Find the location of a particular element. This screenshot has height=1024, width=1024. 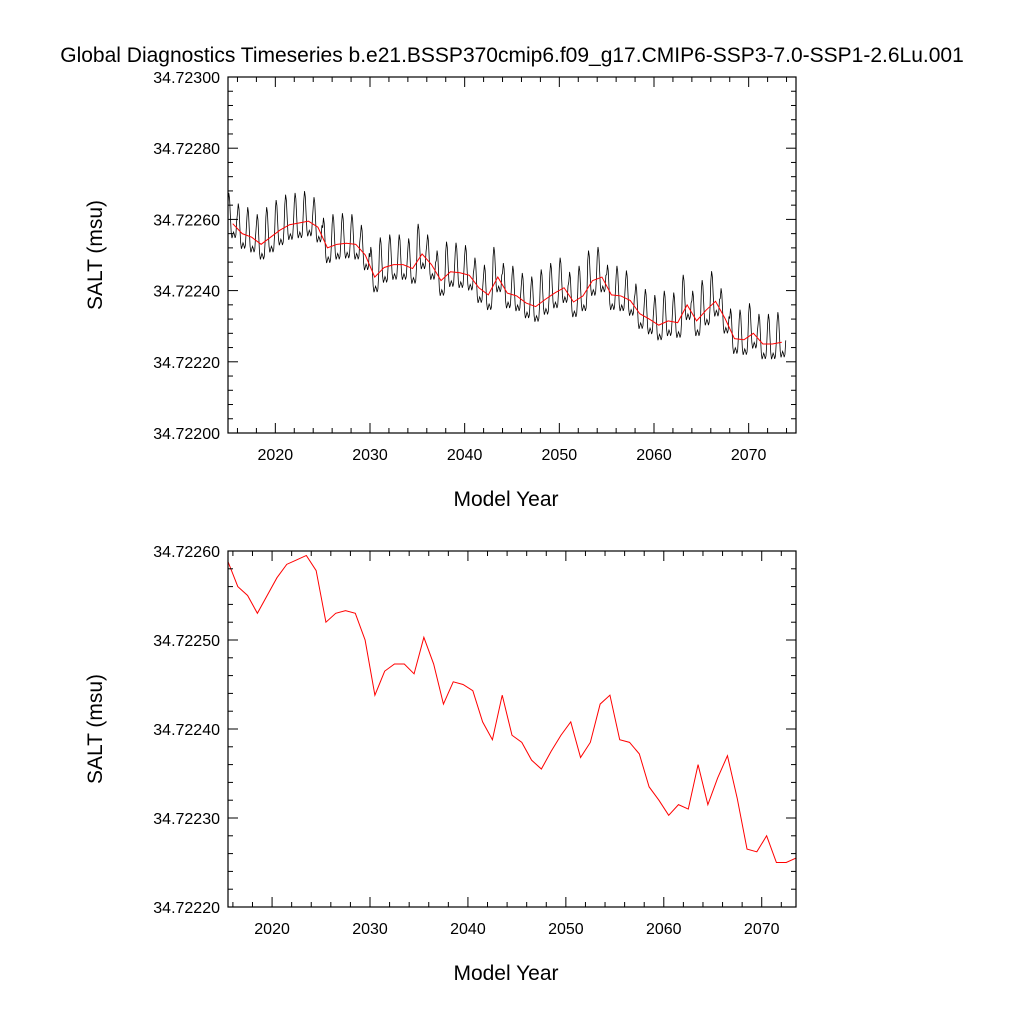

y-tick-label: 34.72250 is located at coordinates (186, 641).